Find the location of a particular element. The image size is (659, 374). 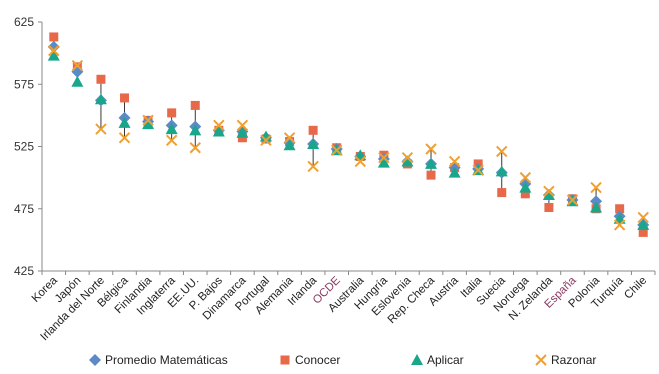

legend-label: Aplicar is located at coordinates (445, 360).